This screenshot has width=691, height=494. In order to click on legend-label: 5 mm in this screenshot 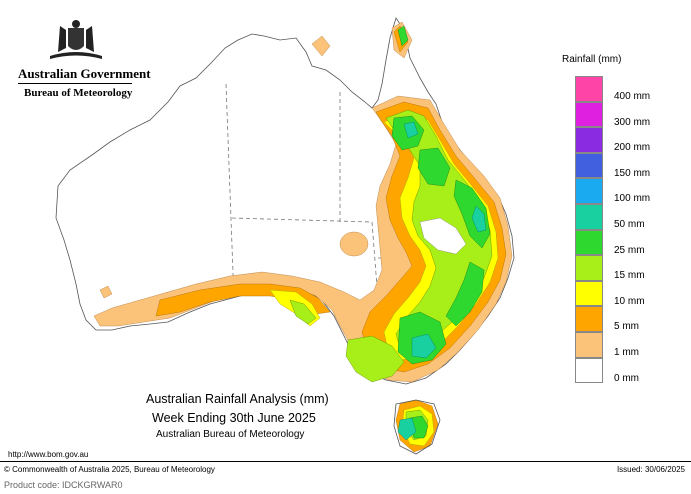, I will do `click(626, 327)`.